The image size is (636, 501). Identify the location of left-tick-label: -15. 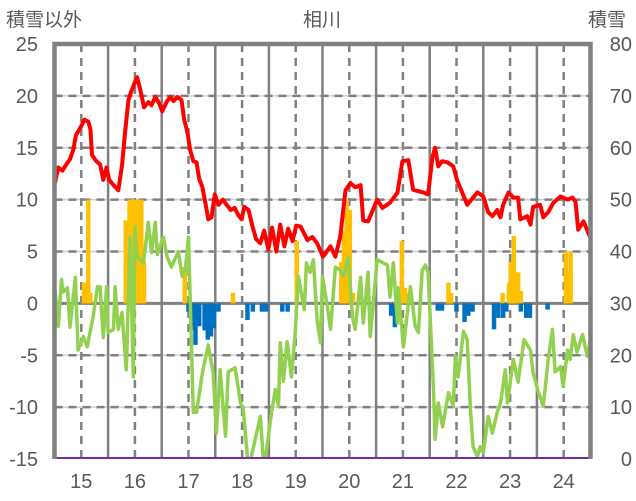
(23, 460).